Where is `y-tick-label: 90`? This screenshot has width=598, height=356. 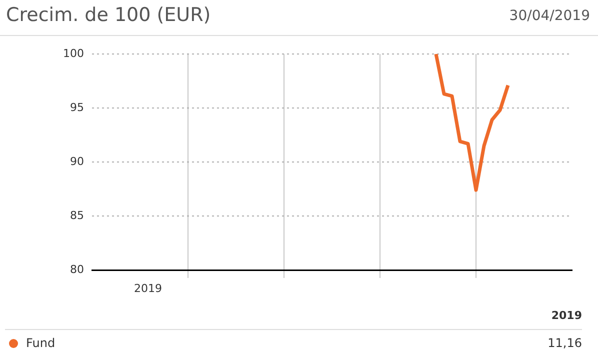
y-tick-label: 90 is located at coordinates (77, 161).